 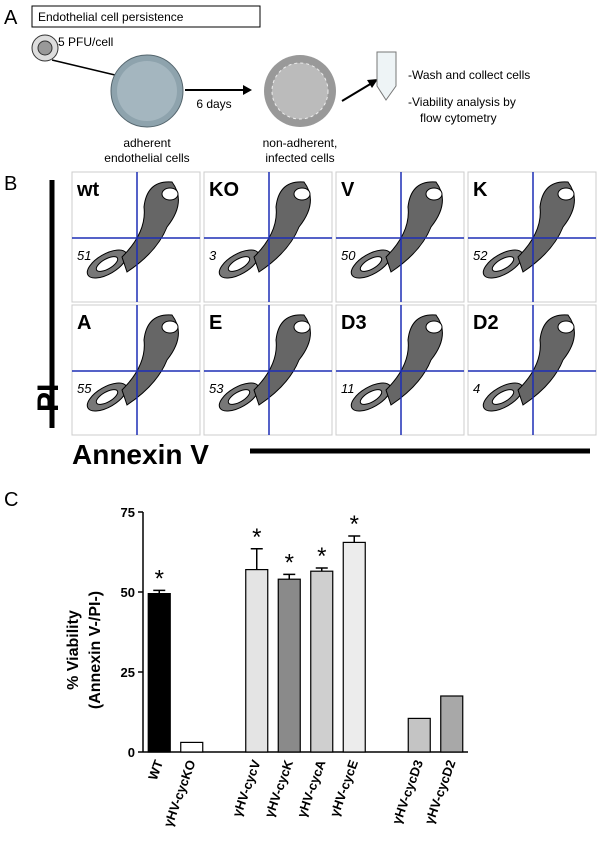 I want to click on x-tick-label: WT, so click(x=155, y=770).